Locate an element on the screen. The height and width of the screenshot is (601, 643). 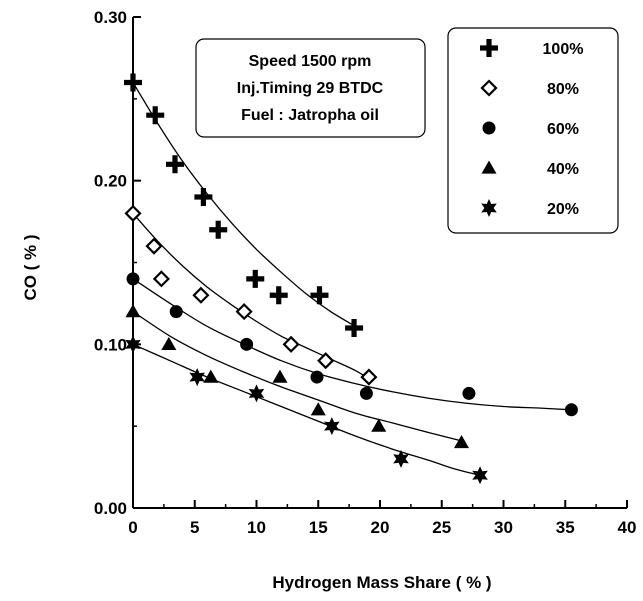
annotation-line: Inj.Timing 29 BTDC is located at coordinates (310, 88).